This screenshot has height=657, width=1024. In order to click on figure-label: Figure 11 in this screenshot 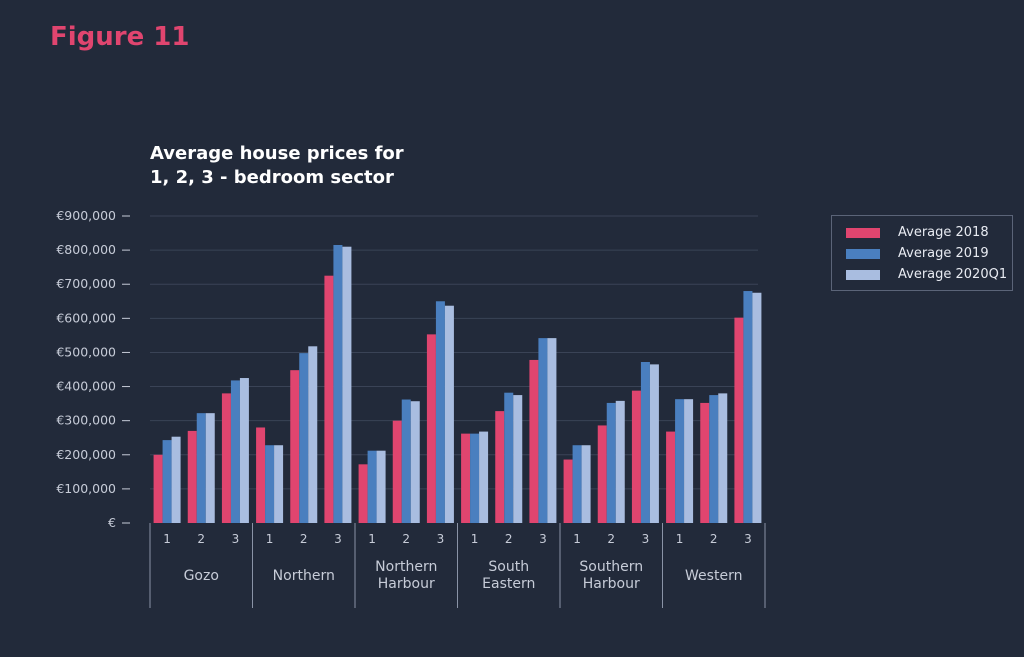, I will do `click(120, 37)`.